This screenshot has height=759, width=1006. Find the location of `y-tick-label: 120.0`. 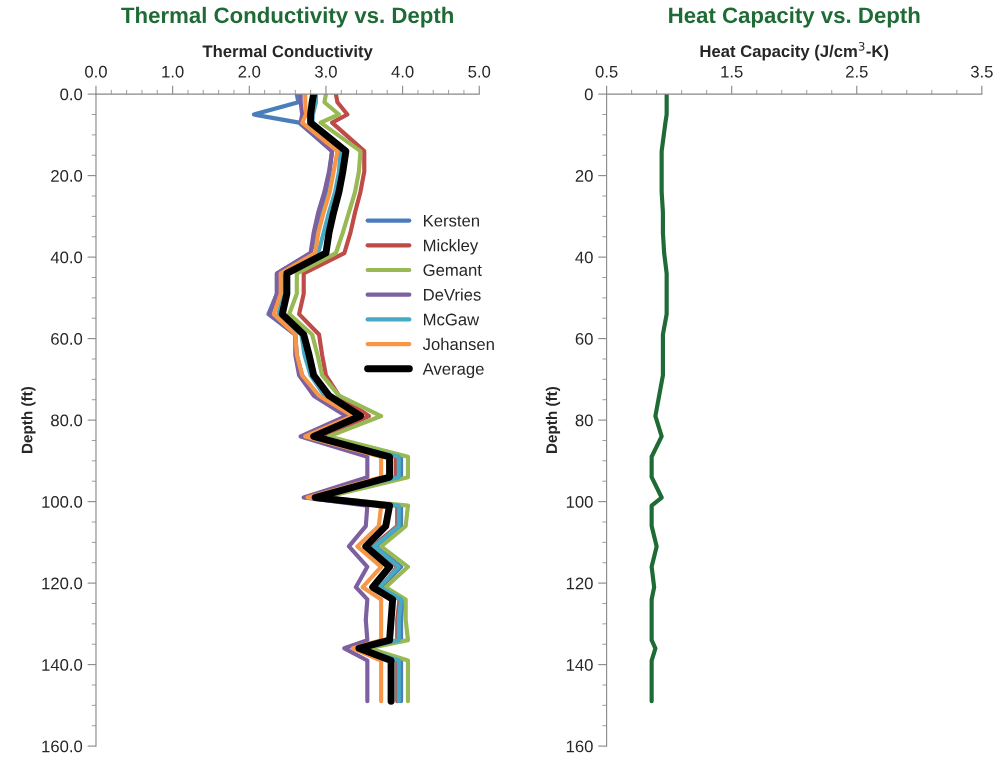

y-tick-label: 120.0 is located at coordinates (62, 583).